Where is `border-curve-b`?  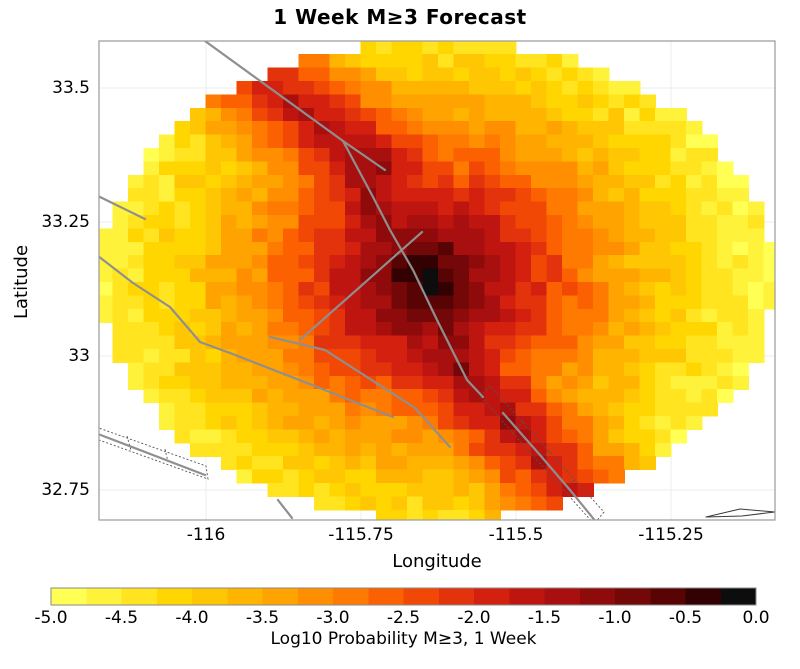
border-curve-b is located at coordinates (740, 514).